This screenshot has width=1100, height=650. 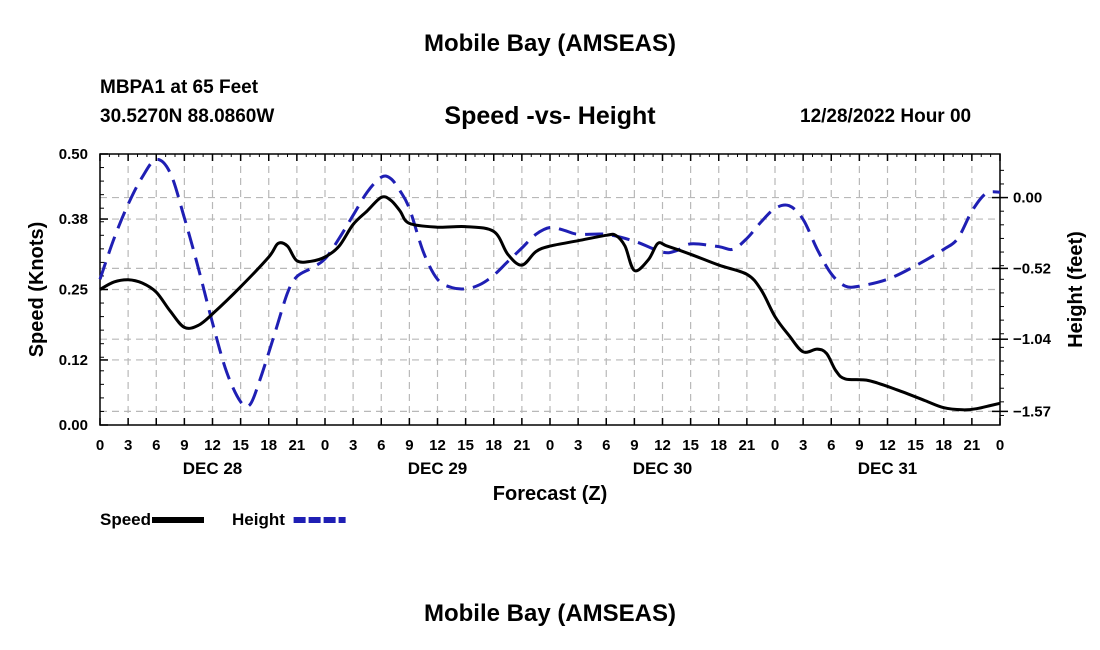 What do you see at coordinates (1027, 198) in the screenshot?
I see `y-right-tick-label: 0.00` at bounding box center [1027, 198].